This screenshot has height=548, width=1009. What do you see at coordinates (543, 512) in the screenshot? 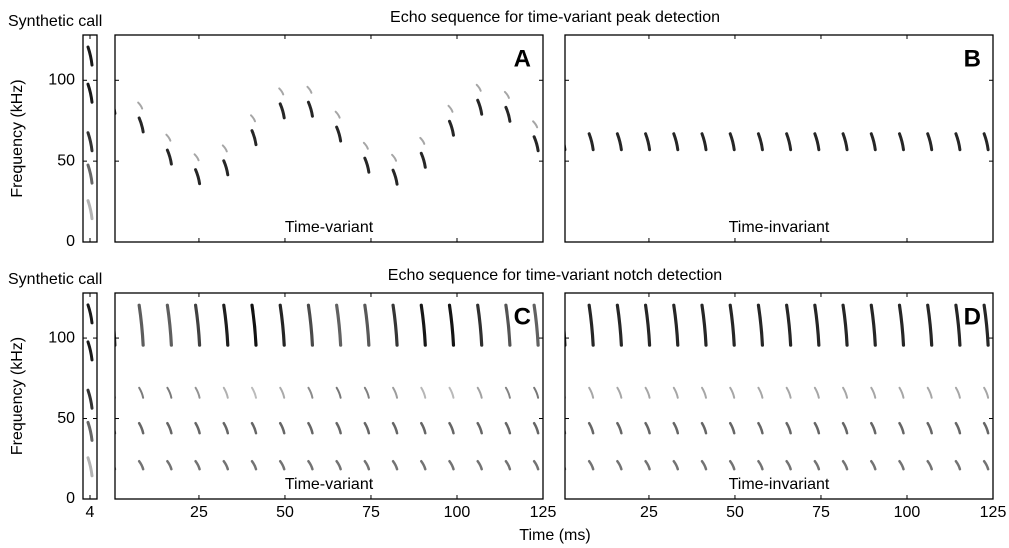
I see `x-tick-label: 125` at bounding box center [543, 512].